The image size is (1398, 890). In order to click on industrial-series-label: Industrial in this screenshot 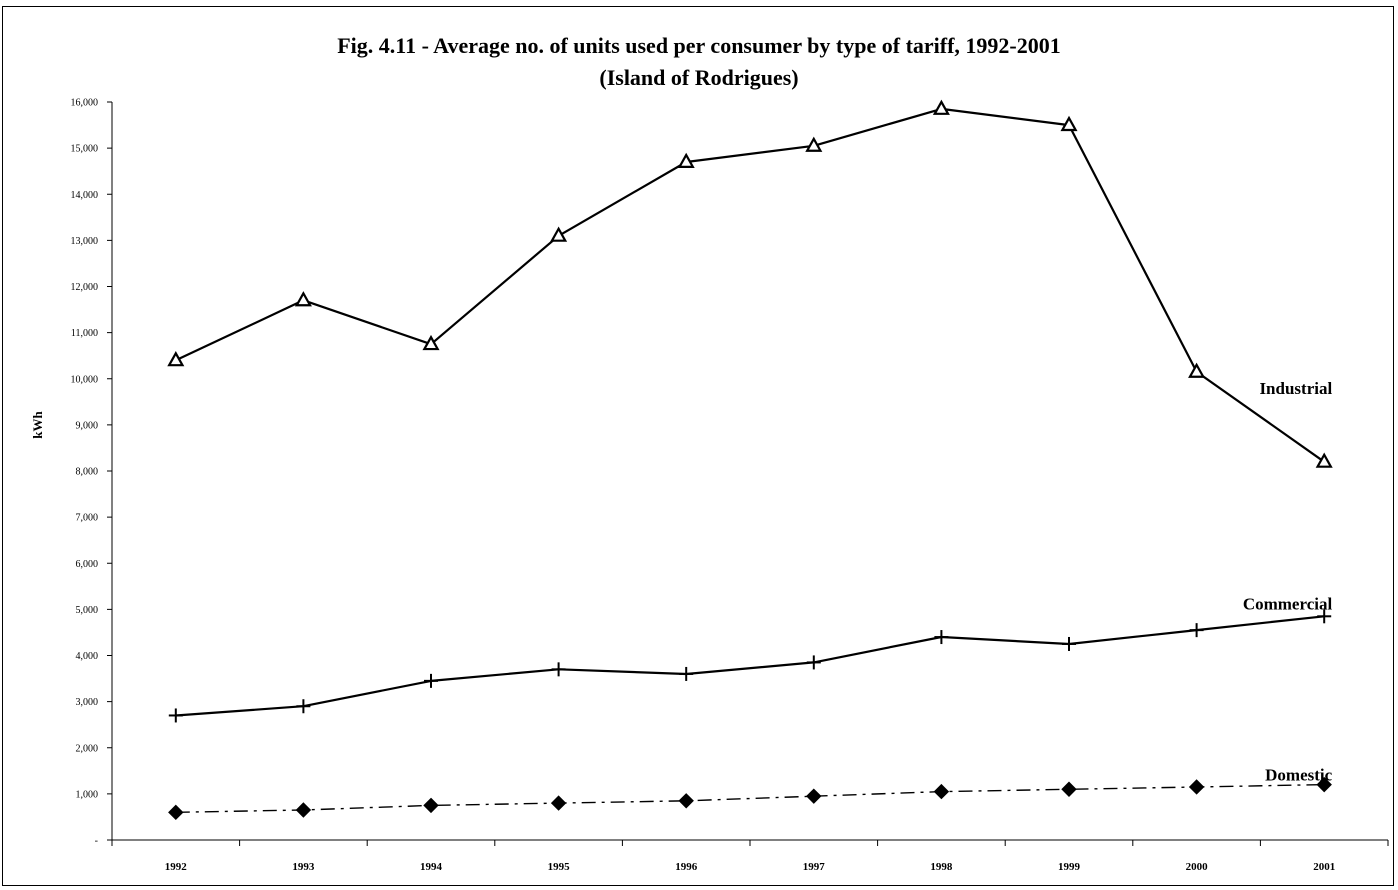, I will do `click(1295, 388)`.